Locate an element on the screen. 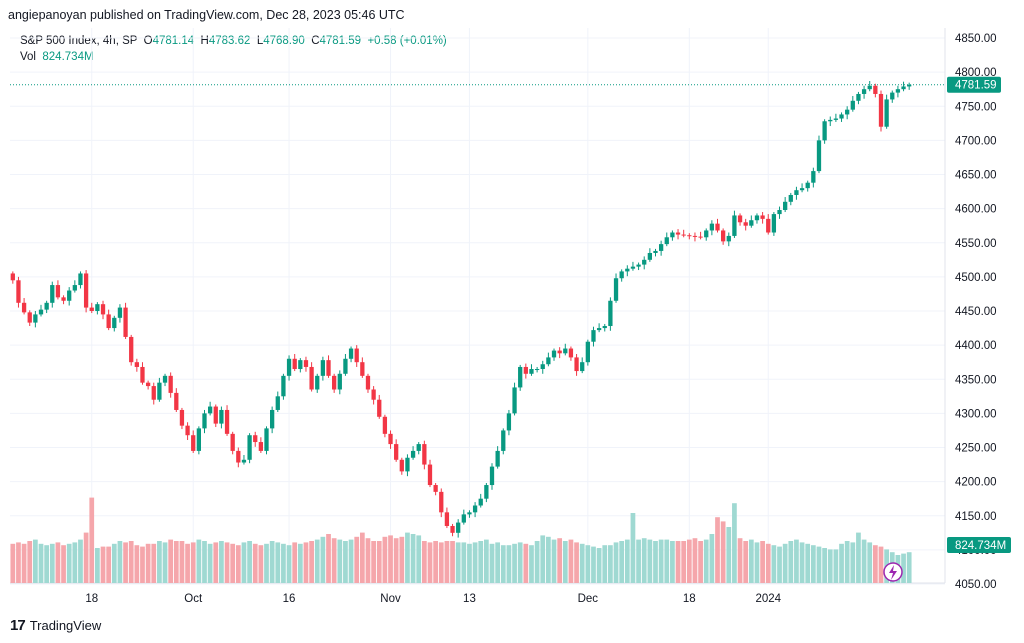  last-price-label: 4781.59 is located at coordinates (976, 86).